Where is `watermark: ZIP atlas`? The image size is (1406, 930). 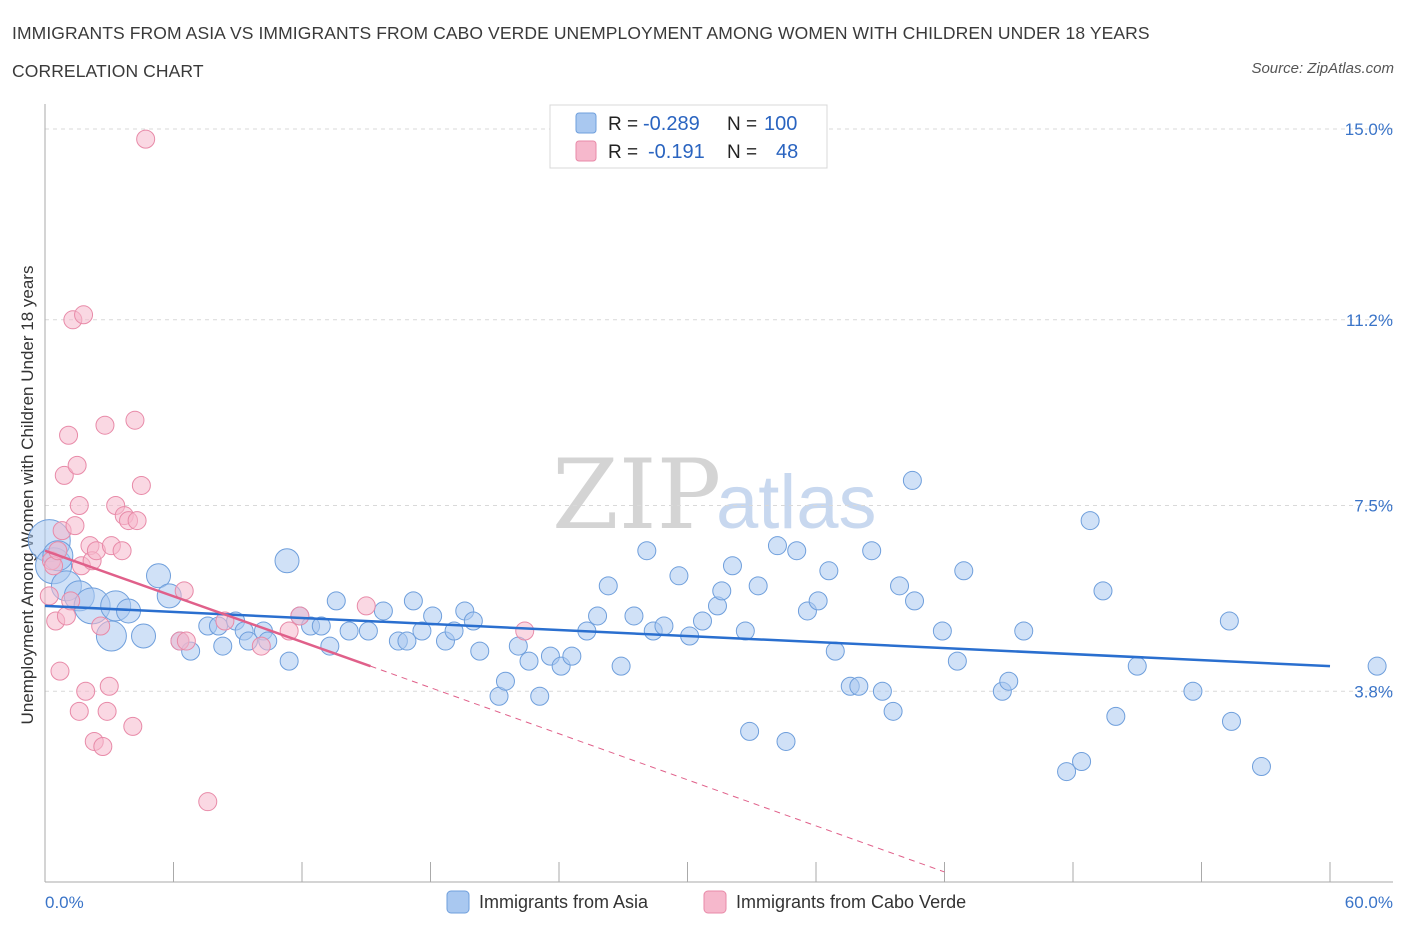 watermark: ZIP atlas is located at coordinates (714, 495).